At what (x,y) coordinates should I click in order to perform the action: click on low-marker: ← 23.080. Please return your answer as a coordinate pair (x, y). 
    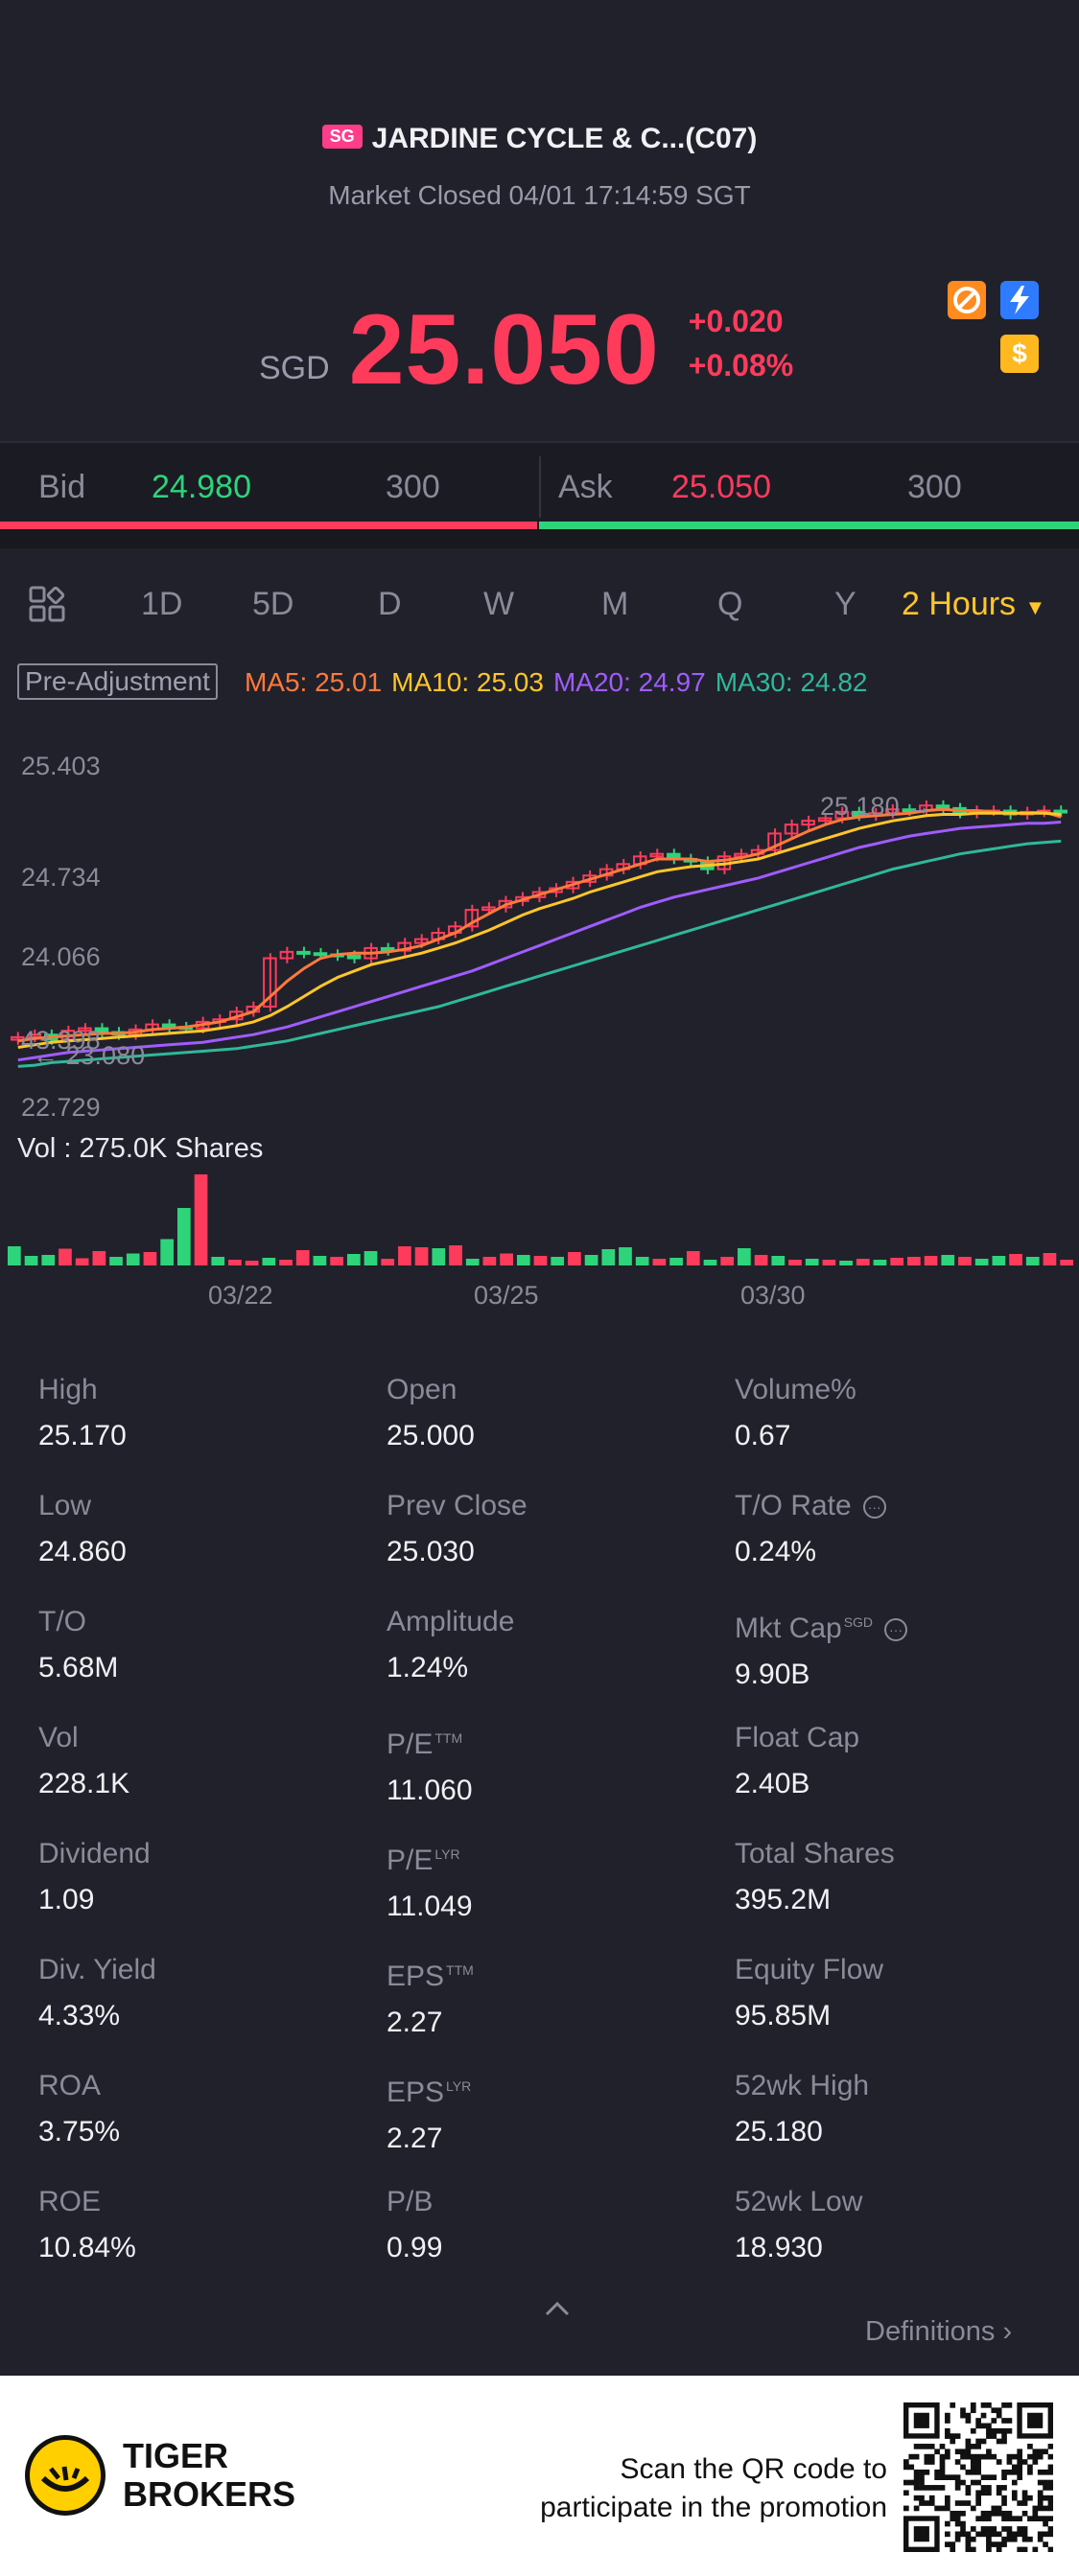
    Looking at the image, I should click on (90, 1055).